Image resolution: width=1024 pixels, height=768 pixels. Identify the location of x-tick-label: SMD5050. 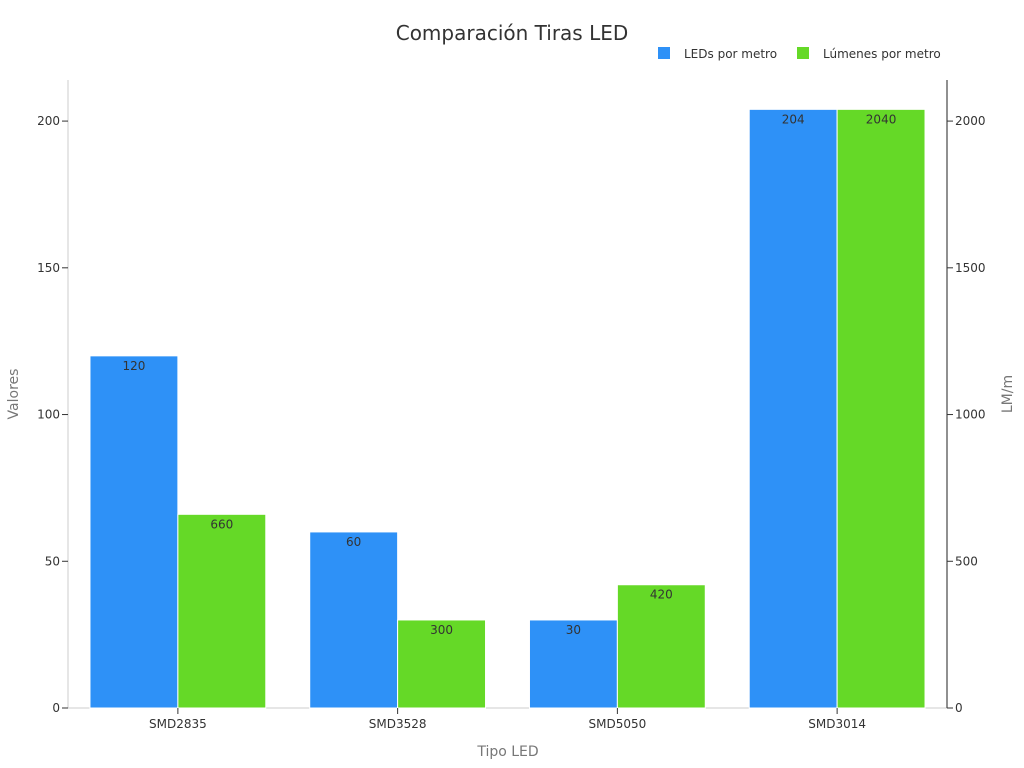
(618, 724).